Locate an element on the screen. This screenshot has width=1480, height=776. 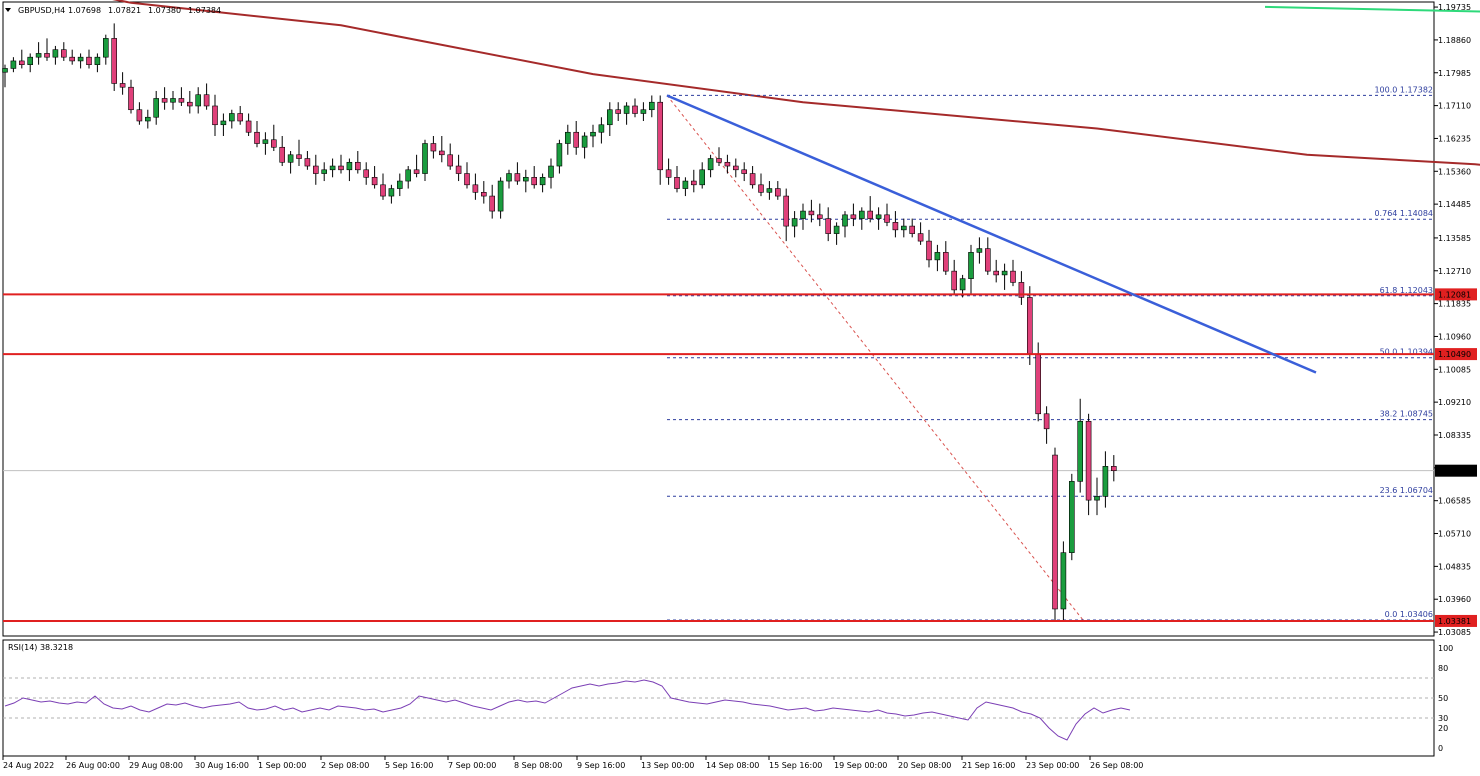
x-tick-label: 21 Sep 16:00 is located at coordinates (988, 765).